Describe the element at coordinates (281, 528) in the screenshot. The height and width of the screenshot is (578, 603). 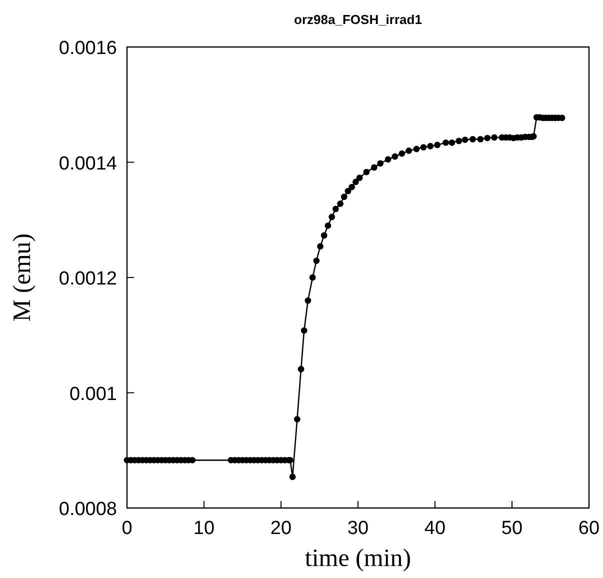
I see `x-tick-label: 20` at that location.